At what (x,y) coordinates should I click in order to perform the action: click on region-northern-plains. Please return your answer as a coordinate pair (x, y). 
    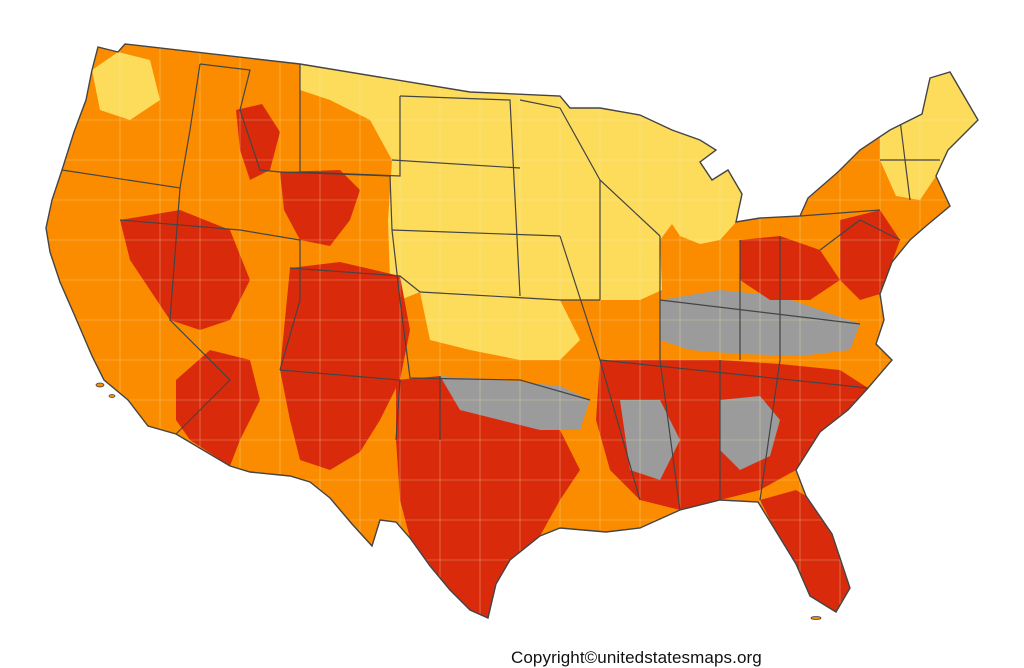
    Looking at the image, I should click on (508, 182).